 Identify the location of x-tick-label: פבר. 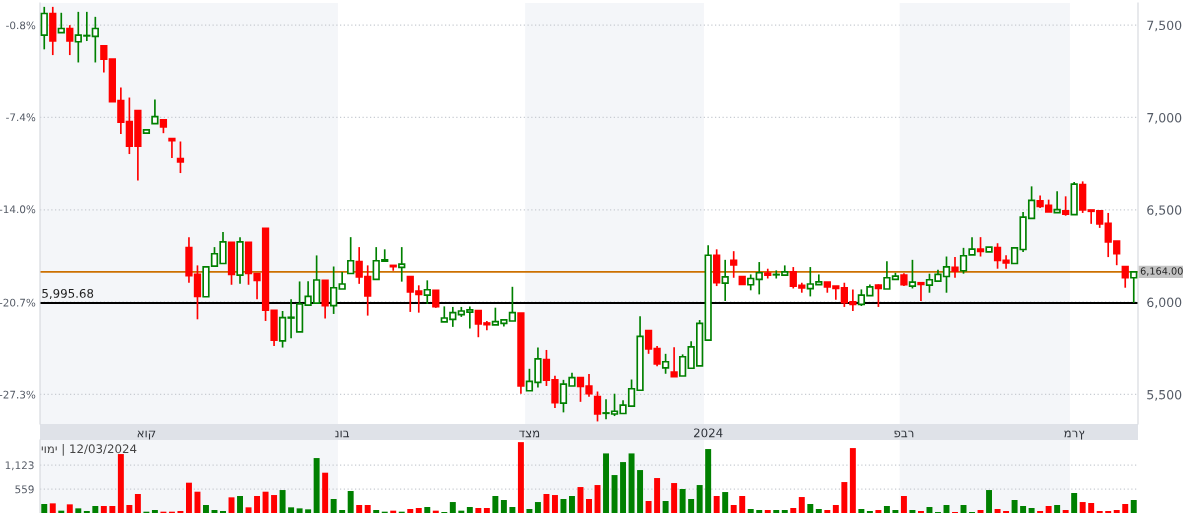
(904, 434).